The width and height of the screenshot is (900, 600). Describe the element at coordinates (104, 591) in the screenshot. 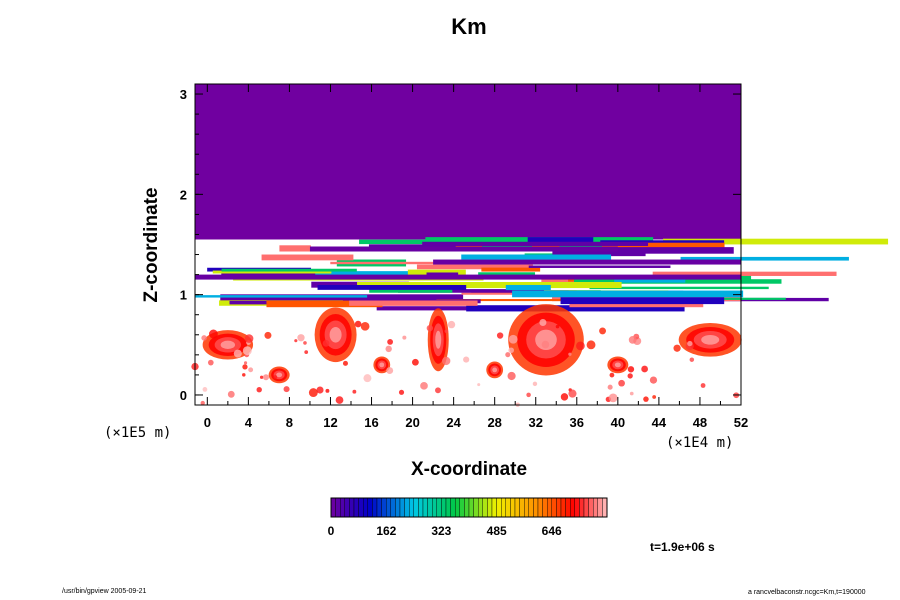

I see `footer-command: /usr/bin/gpview 2005-09-21` at that location.